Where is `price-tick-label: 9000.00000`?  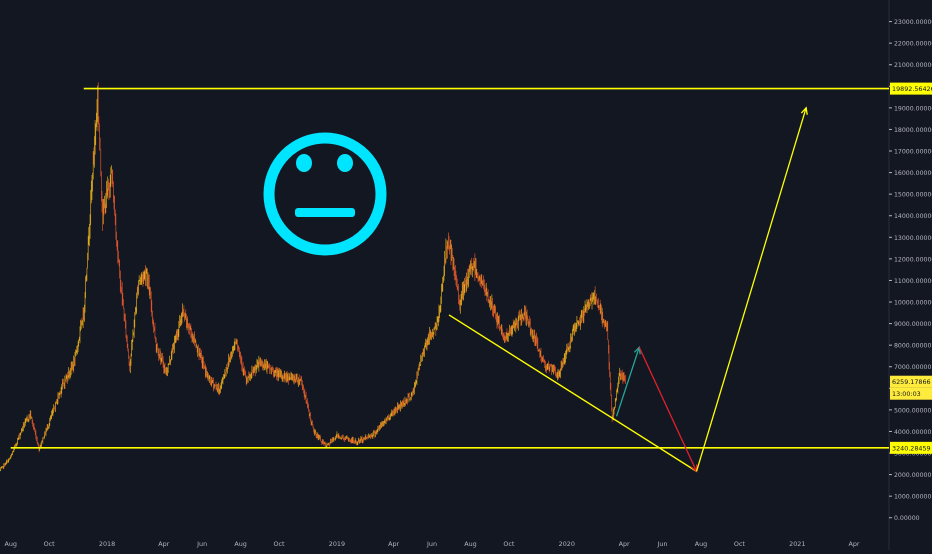 price-tick-label: 9000.00000 is located at coordinates (912, 324).